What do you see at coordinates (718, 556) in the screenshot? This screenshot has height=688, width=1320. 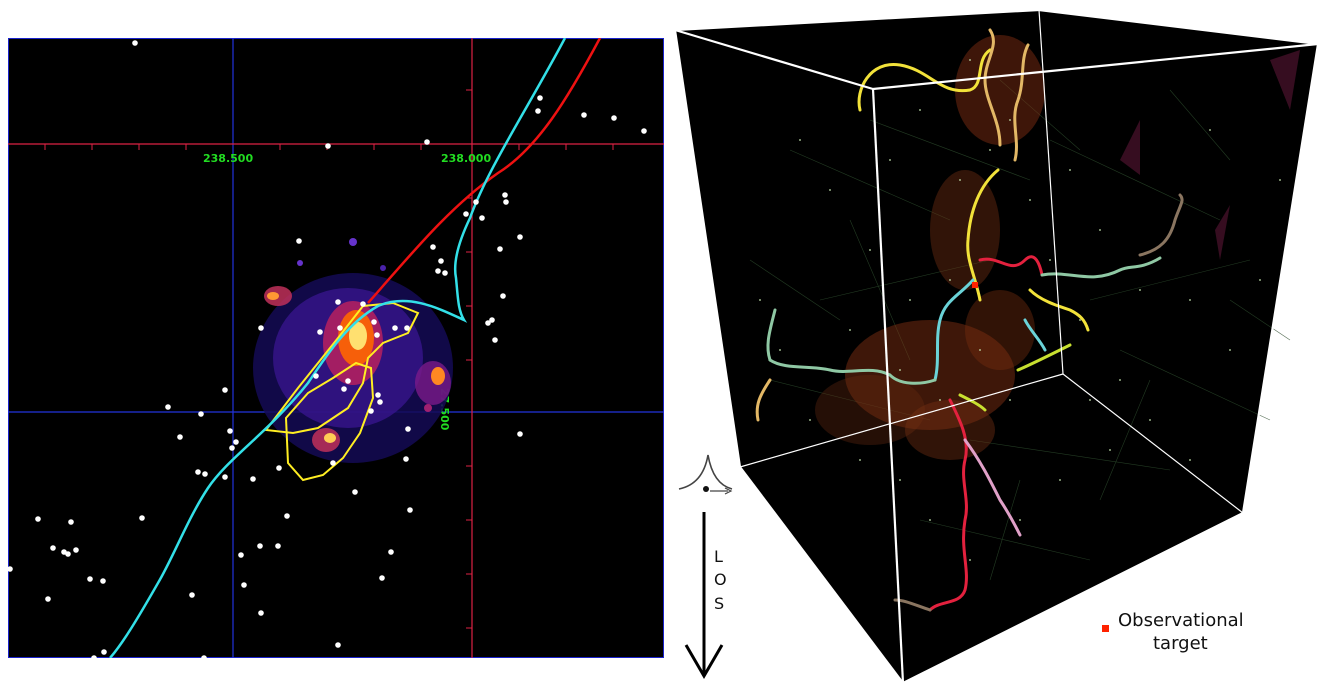 I see `los-letter-l: L` at bounding box center [718, 556].